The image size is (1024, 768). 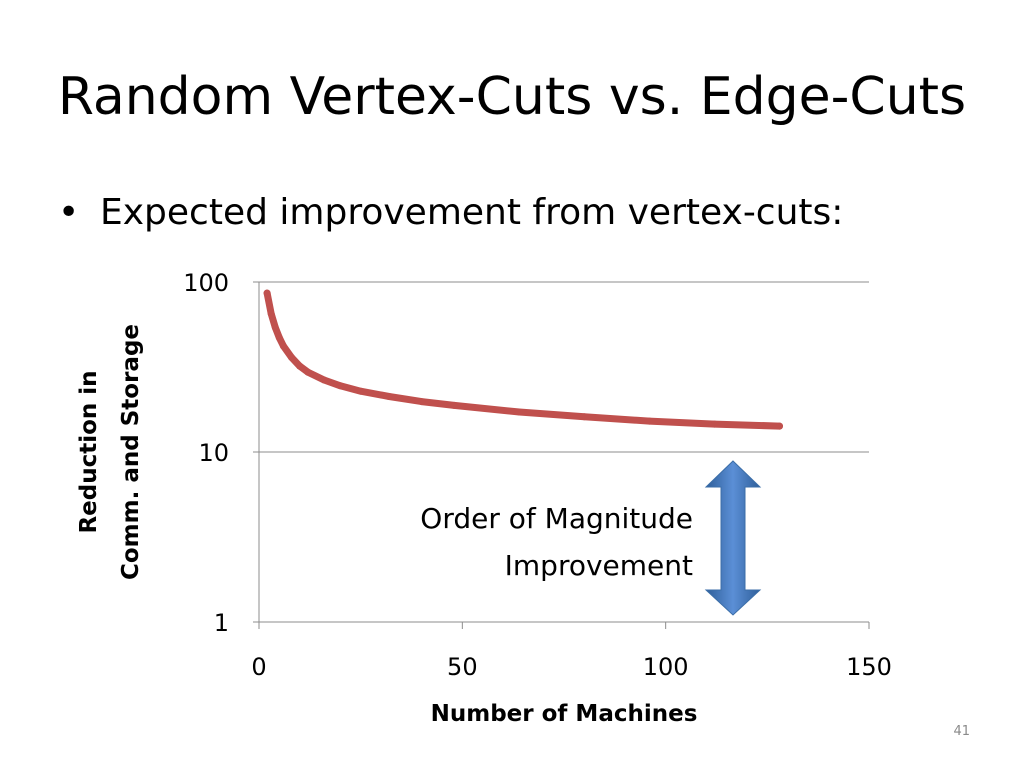 What do you see at coordinates (206, 283) in the screenshot?
I see `y-tick-label-2: 100` at bounding box center [206, 283].